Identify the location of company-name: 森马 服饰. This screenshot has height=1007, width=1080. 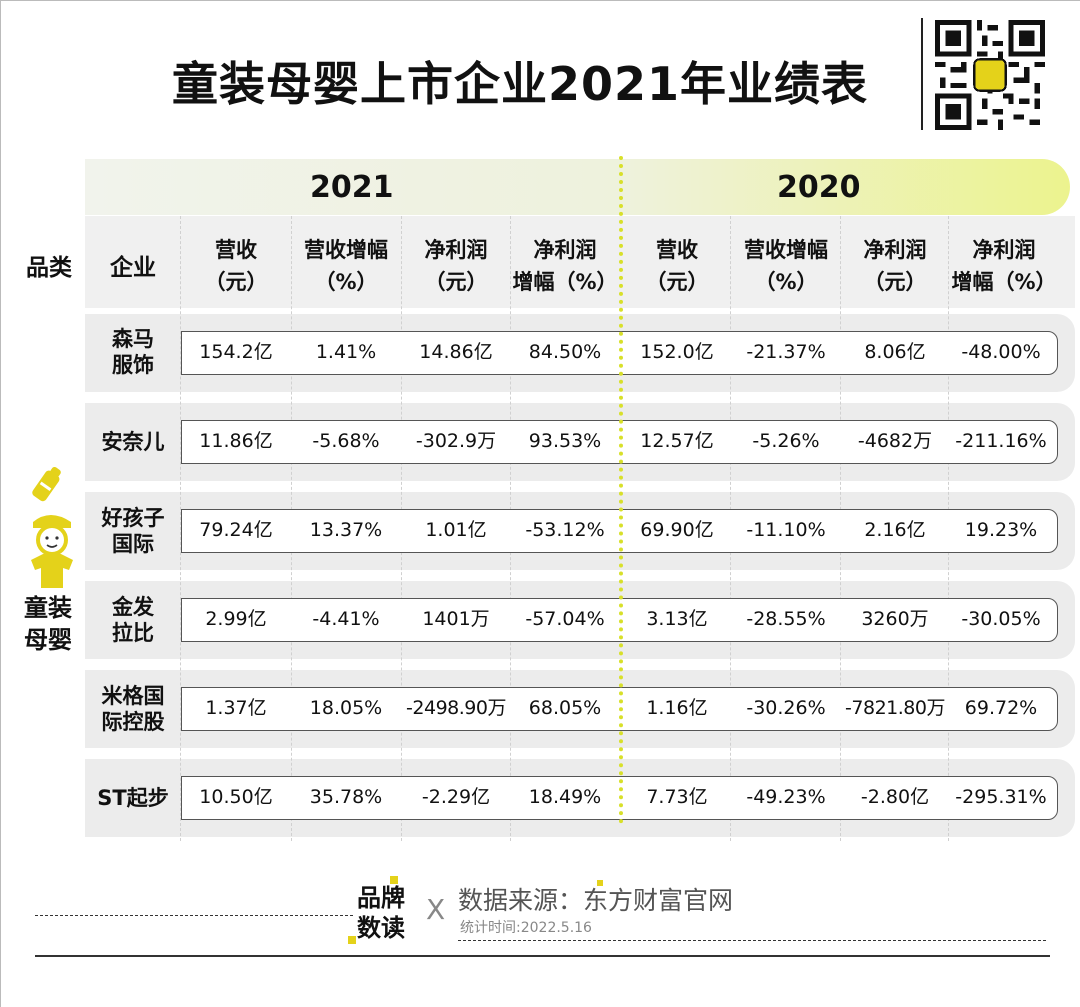
(133, 352).